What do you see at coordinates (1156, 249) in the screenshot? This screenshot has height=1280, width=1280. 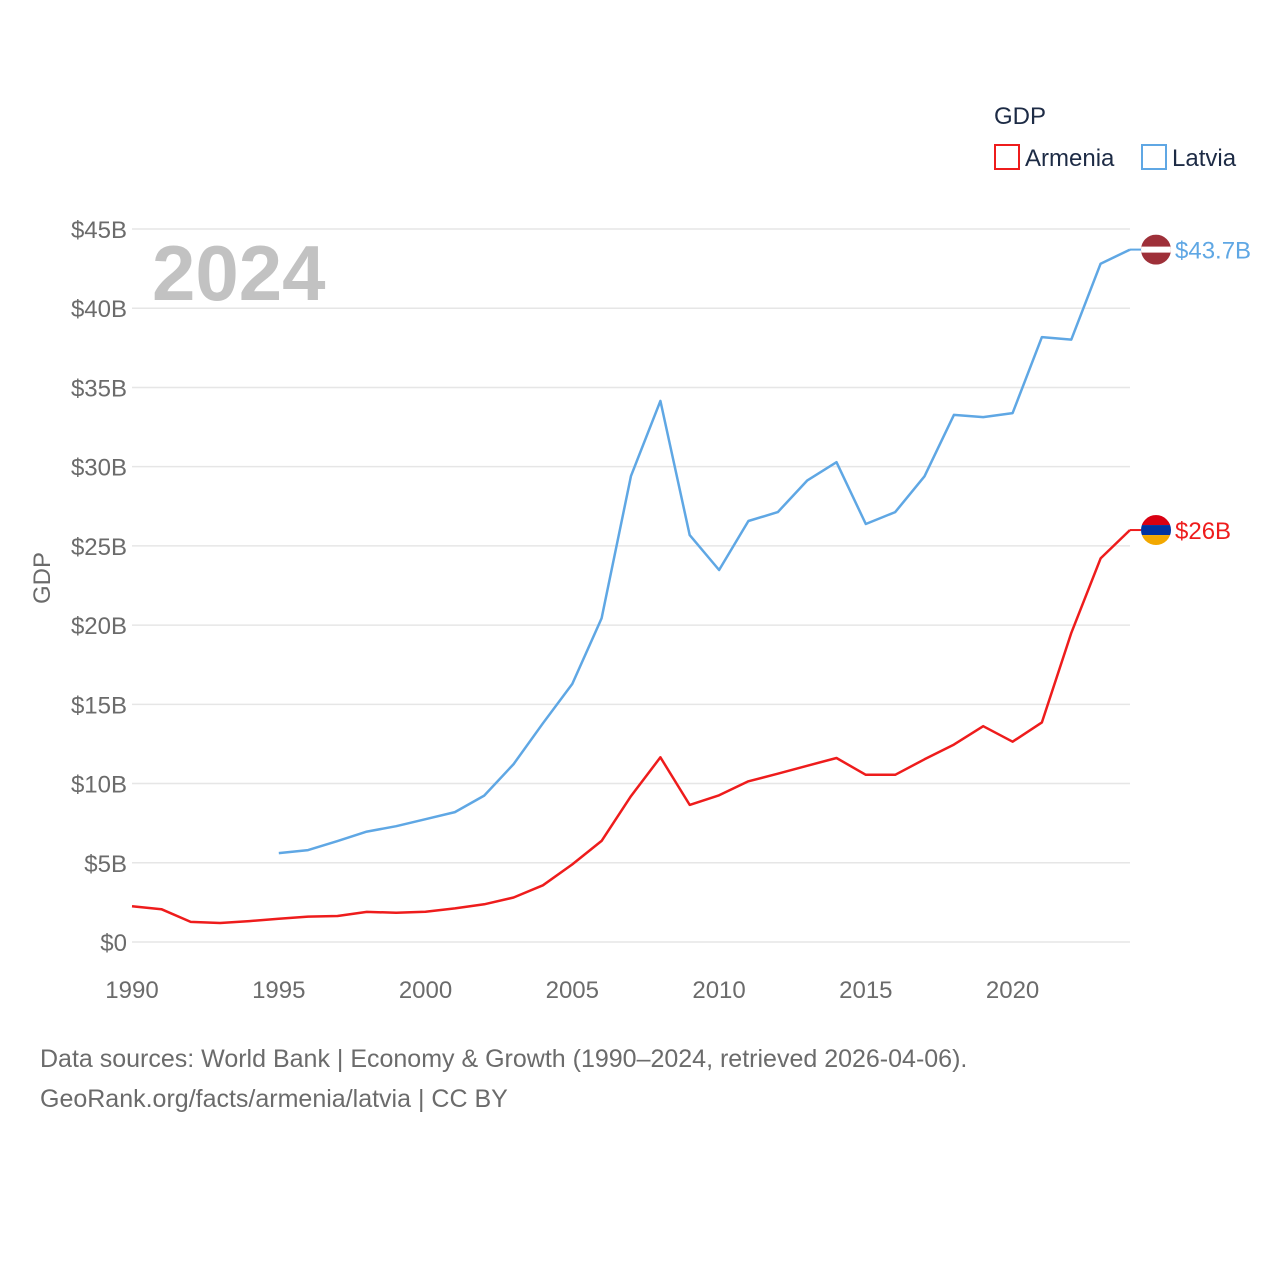 I see `latvia-flag-icon` at bounding box center [1156, 249].